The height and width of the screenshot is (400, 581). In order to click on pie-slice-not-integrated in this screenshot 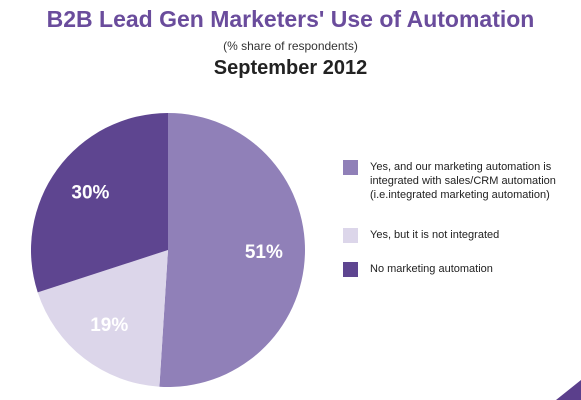, I will do `click(102, 318)`.